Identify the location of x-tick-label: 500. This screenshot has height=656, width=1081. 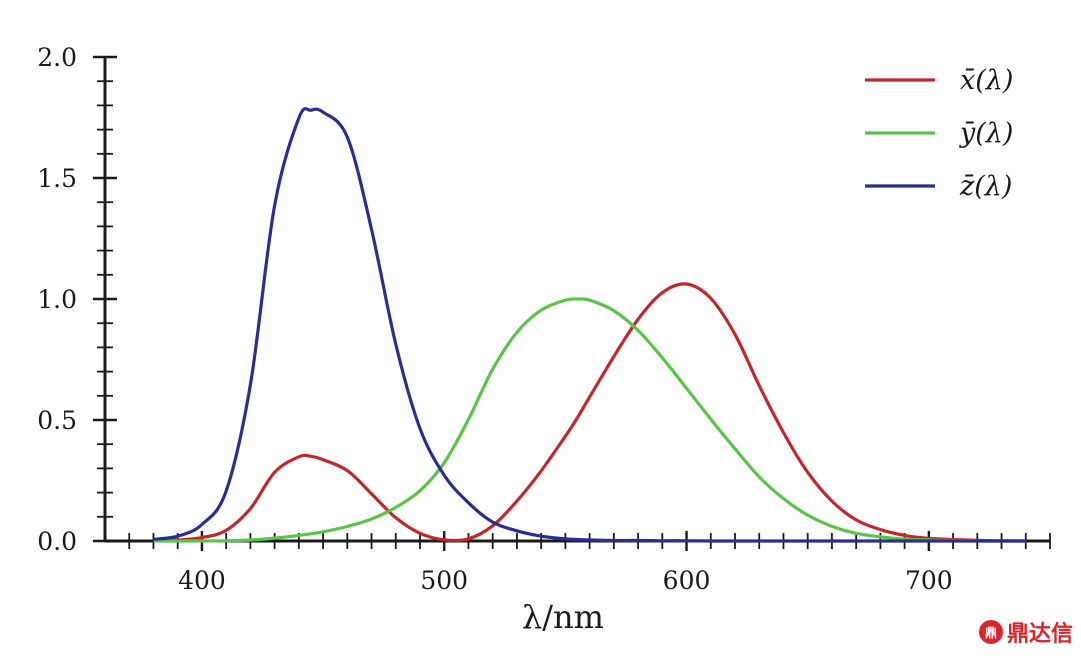
(444, 580).